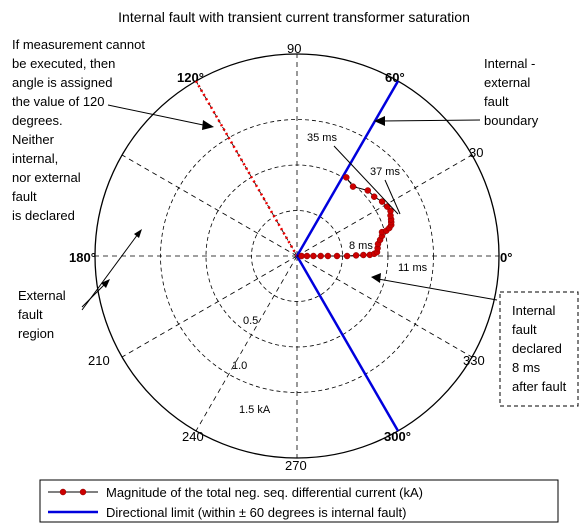 The width and height of the screenshot is (588, 524). I want to click on annotation-line: Internal -, so click(509, 63).